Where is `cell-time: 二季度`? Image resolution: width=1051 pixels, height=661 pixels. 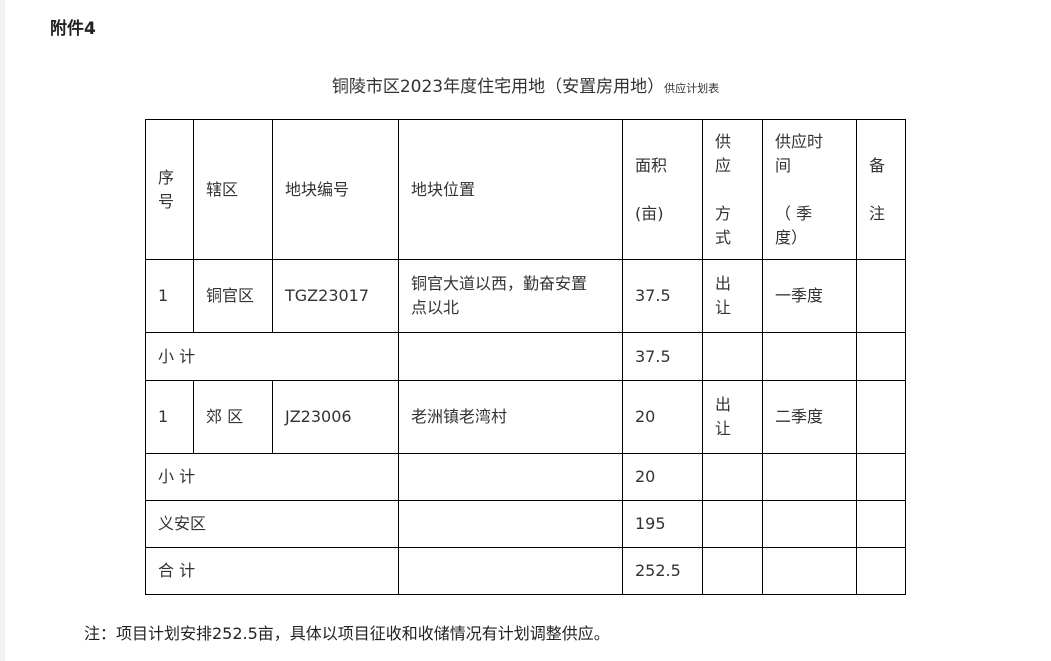 cell-time: 二季度 is located at coordinates (809, 417).